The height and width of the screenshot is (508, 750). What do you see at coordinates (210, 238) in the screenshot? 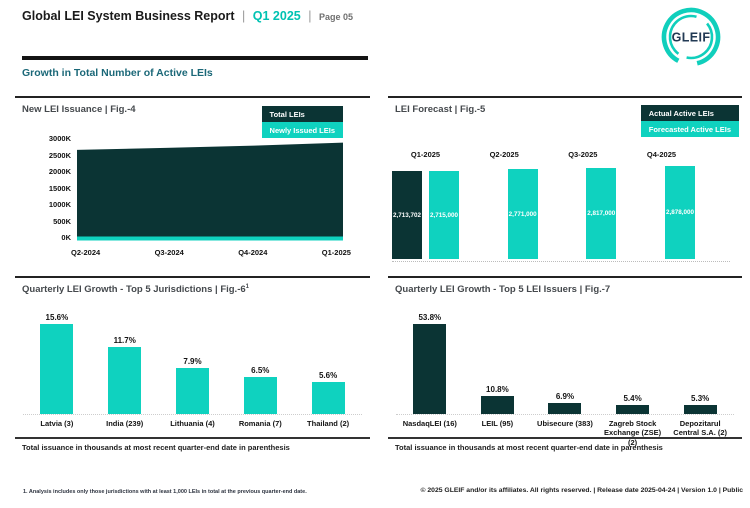
I see `newly-issued-leis-strip` at bounding box center [210, 238].